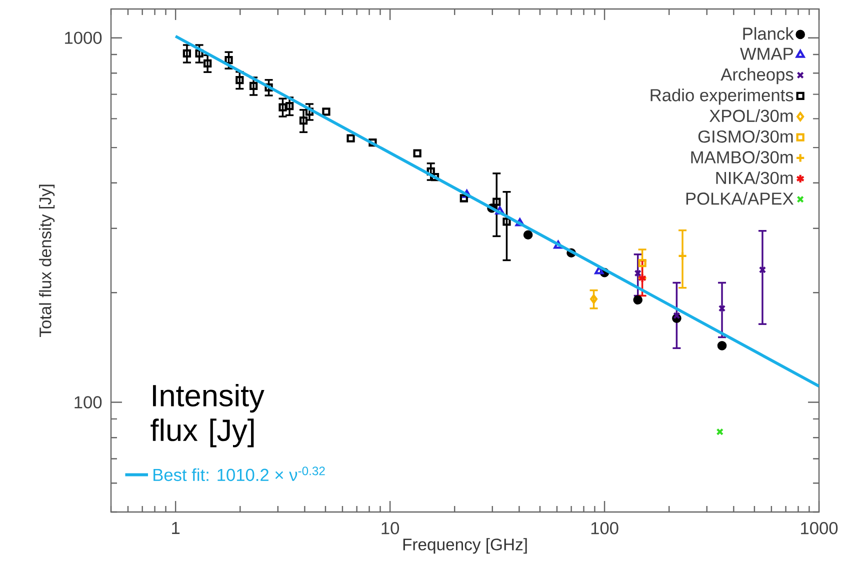 This screenshot has width=848, height=576. I want to click on legend-label: NIKA/30m, so click(754, 177).